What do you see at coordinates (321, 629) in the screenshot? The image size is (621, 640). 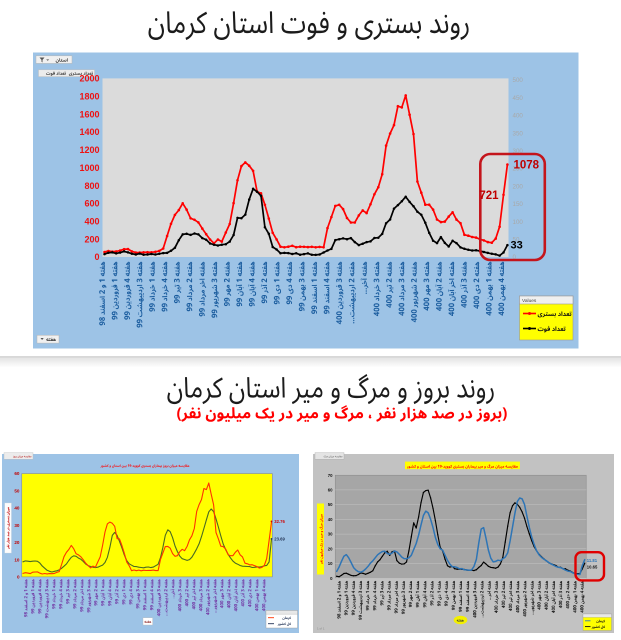 I see `svg-text: 1 of 1` at bounding box center [321, 629].